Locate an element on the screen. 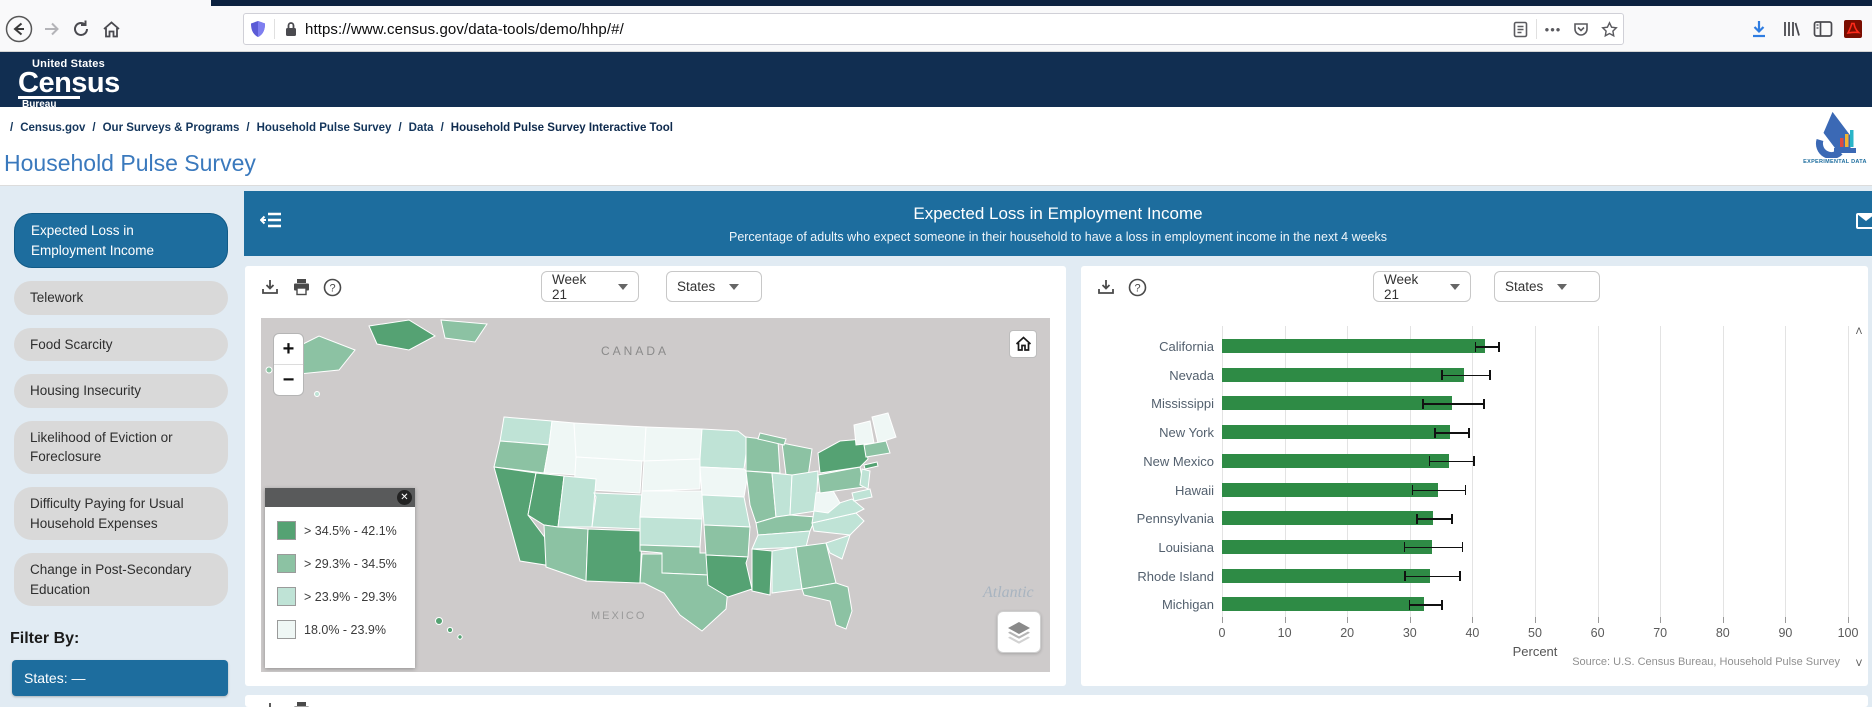 This screenshot has height=707, width=1872. bookmark-star-icon is located at coordinates (1609, 29).